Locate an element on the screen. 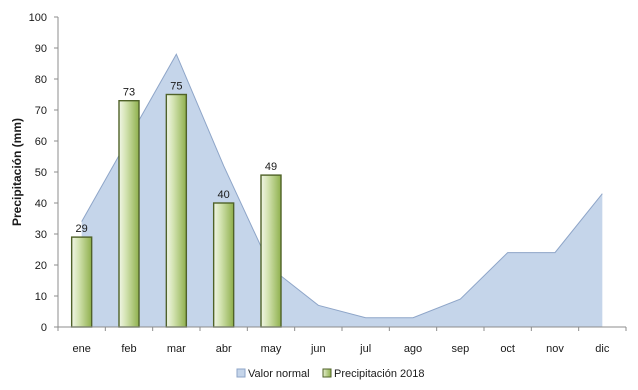 This screenshot has width=638, height=390. bar-may is located at coordinates (271, 251).